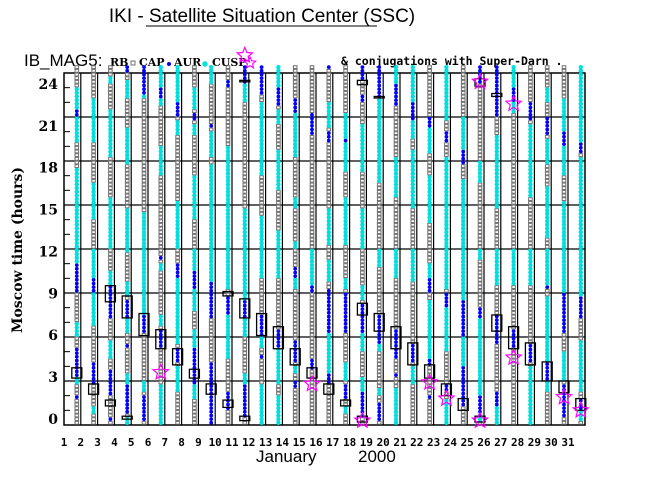 This screenshot has width=650, height=500. What do you see at coordinates (580, 409) in the screenshot?
I see `cusp-star` at bounding box center [580, 409].